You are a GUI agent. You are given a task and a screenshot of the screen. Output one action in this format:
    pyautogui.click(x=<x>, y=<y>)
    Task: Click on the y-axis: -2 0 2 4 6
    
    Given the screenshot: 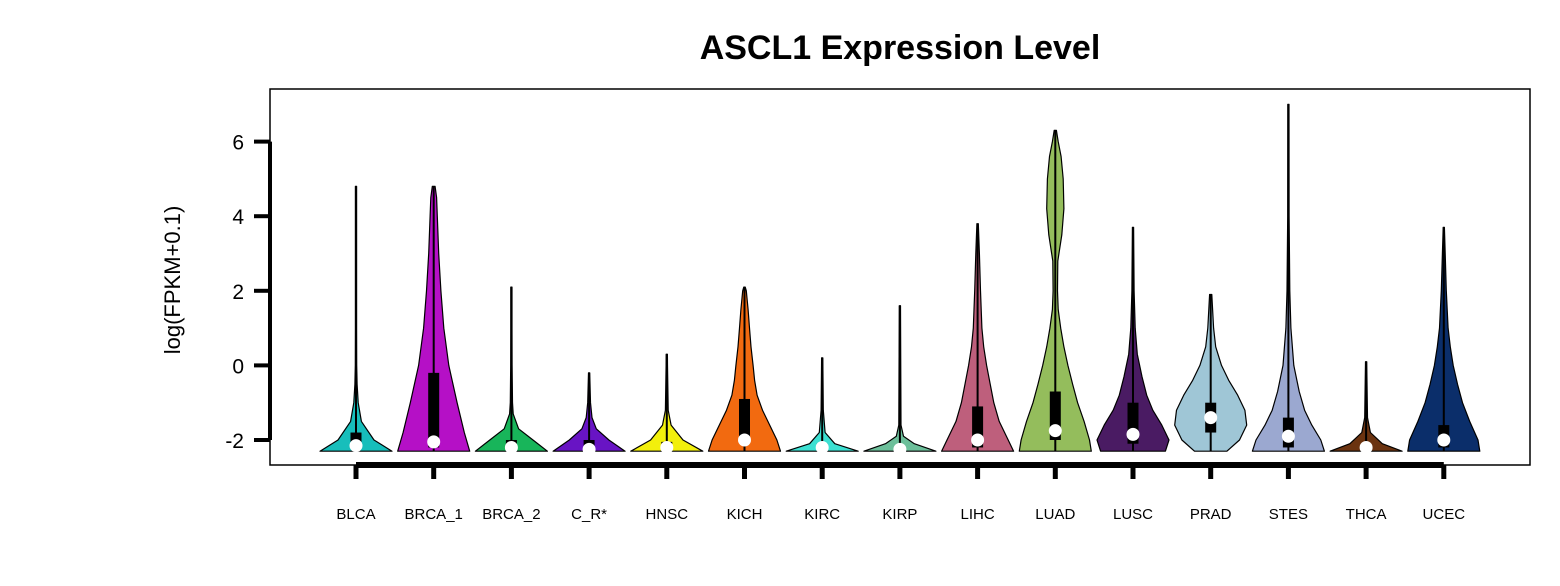 What is the action you would take?
    pyautogui.click(x=248, y=292)
    